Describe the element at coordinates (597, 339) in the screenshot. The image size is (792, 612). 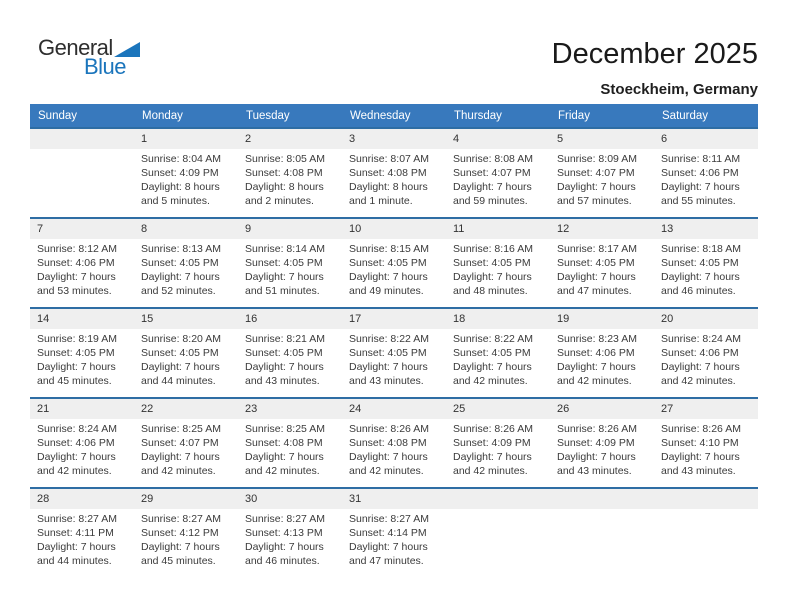
I see `sunrise-text: Sunrise: 8:23 AM` at that location.